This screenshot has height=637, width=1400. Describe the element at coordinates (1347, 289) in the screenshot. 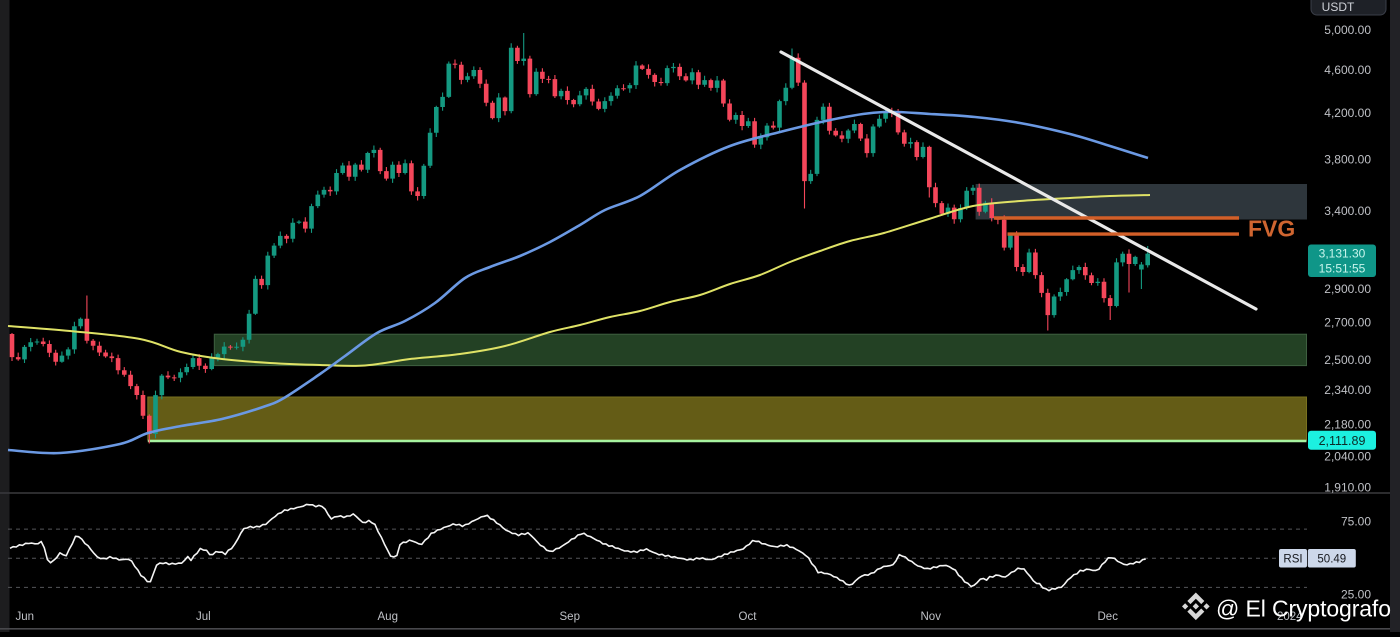

I see `svg-text: 2,900.00` at that location.